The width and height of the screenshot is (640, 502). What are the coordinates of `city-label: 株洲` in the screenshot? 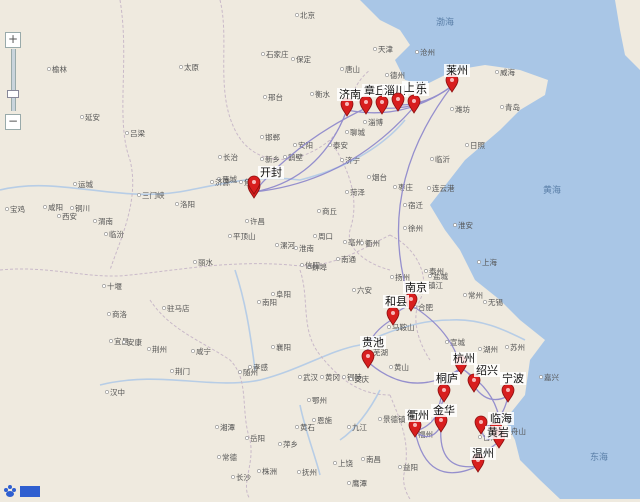 It's located at (269, 471).